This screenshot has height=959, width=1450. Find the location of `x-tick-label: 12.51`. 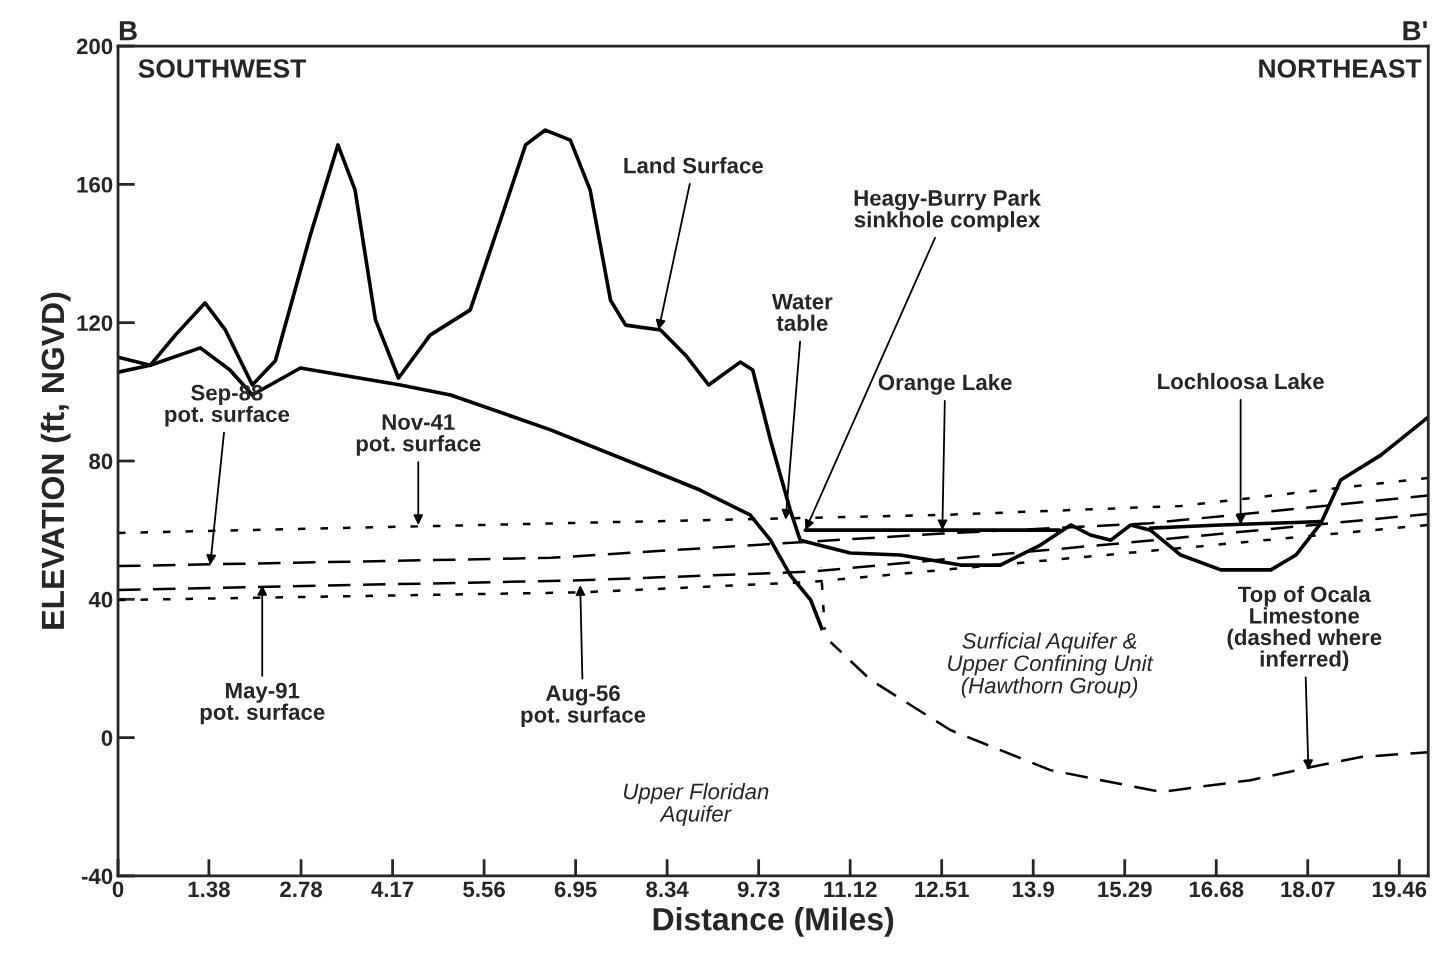

x-tick-label: 12.51 is located at coordinates (942, 889).